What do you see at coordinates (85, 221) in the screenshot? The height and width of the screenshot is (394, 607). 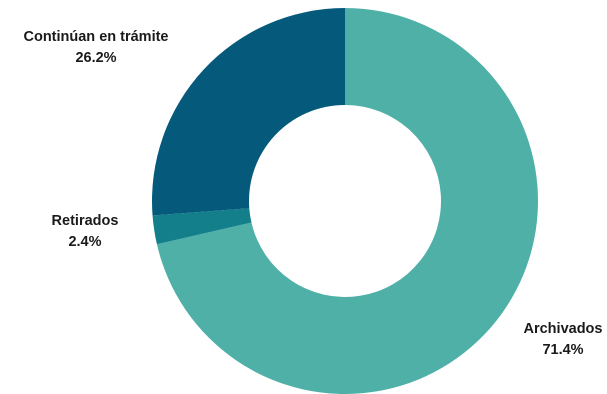 I see `slice-label-retirados: Retirados` at bounding box center [85, 221].